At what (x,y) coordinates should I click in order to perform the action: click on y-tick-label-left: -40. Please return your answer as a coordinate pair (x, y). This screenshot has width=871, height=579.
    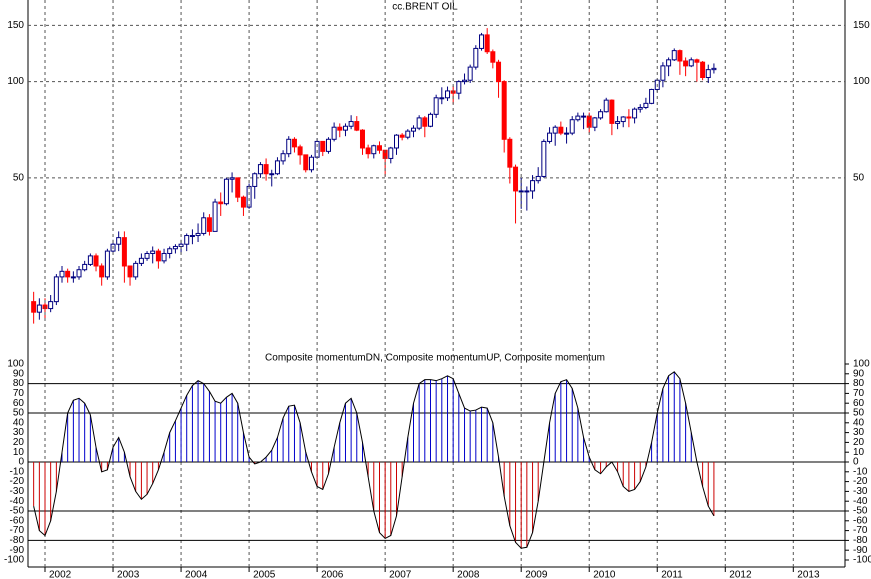
    Looking at the image, I should click on (17, 501).